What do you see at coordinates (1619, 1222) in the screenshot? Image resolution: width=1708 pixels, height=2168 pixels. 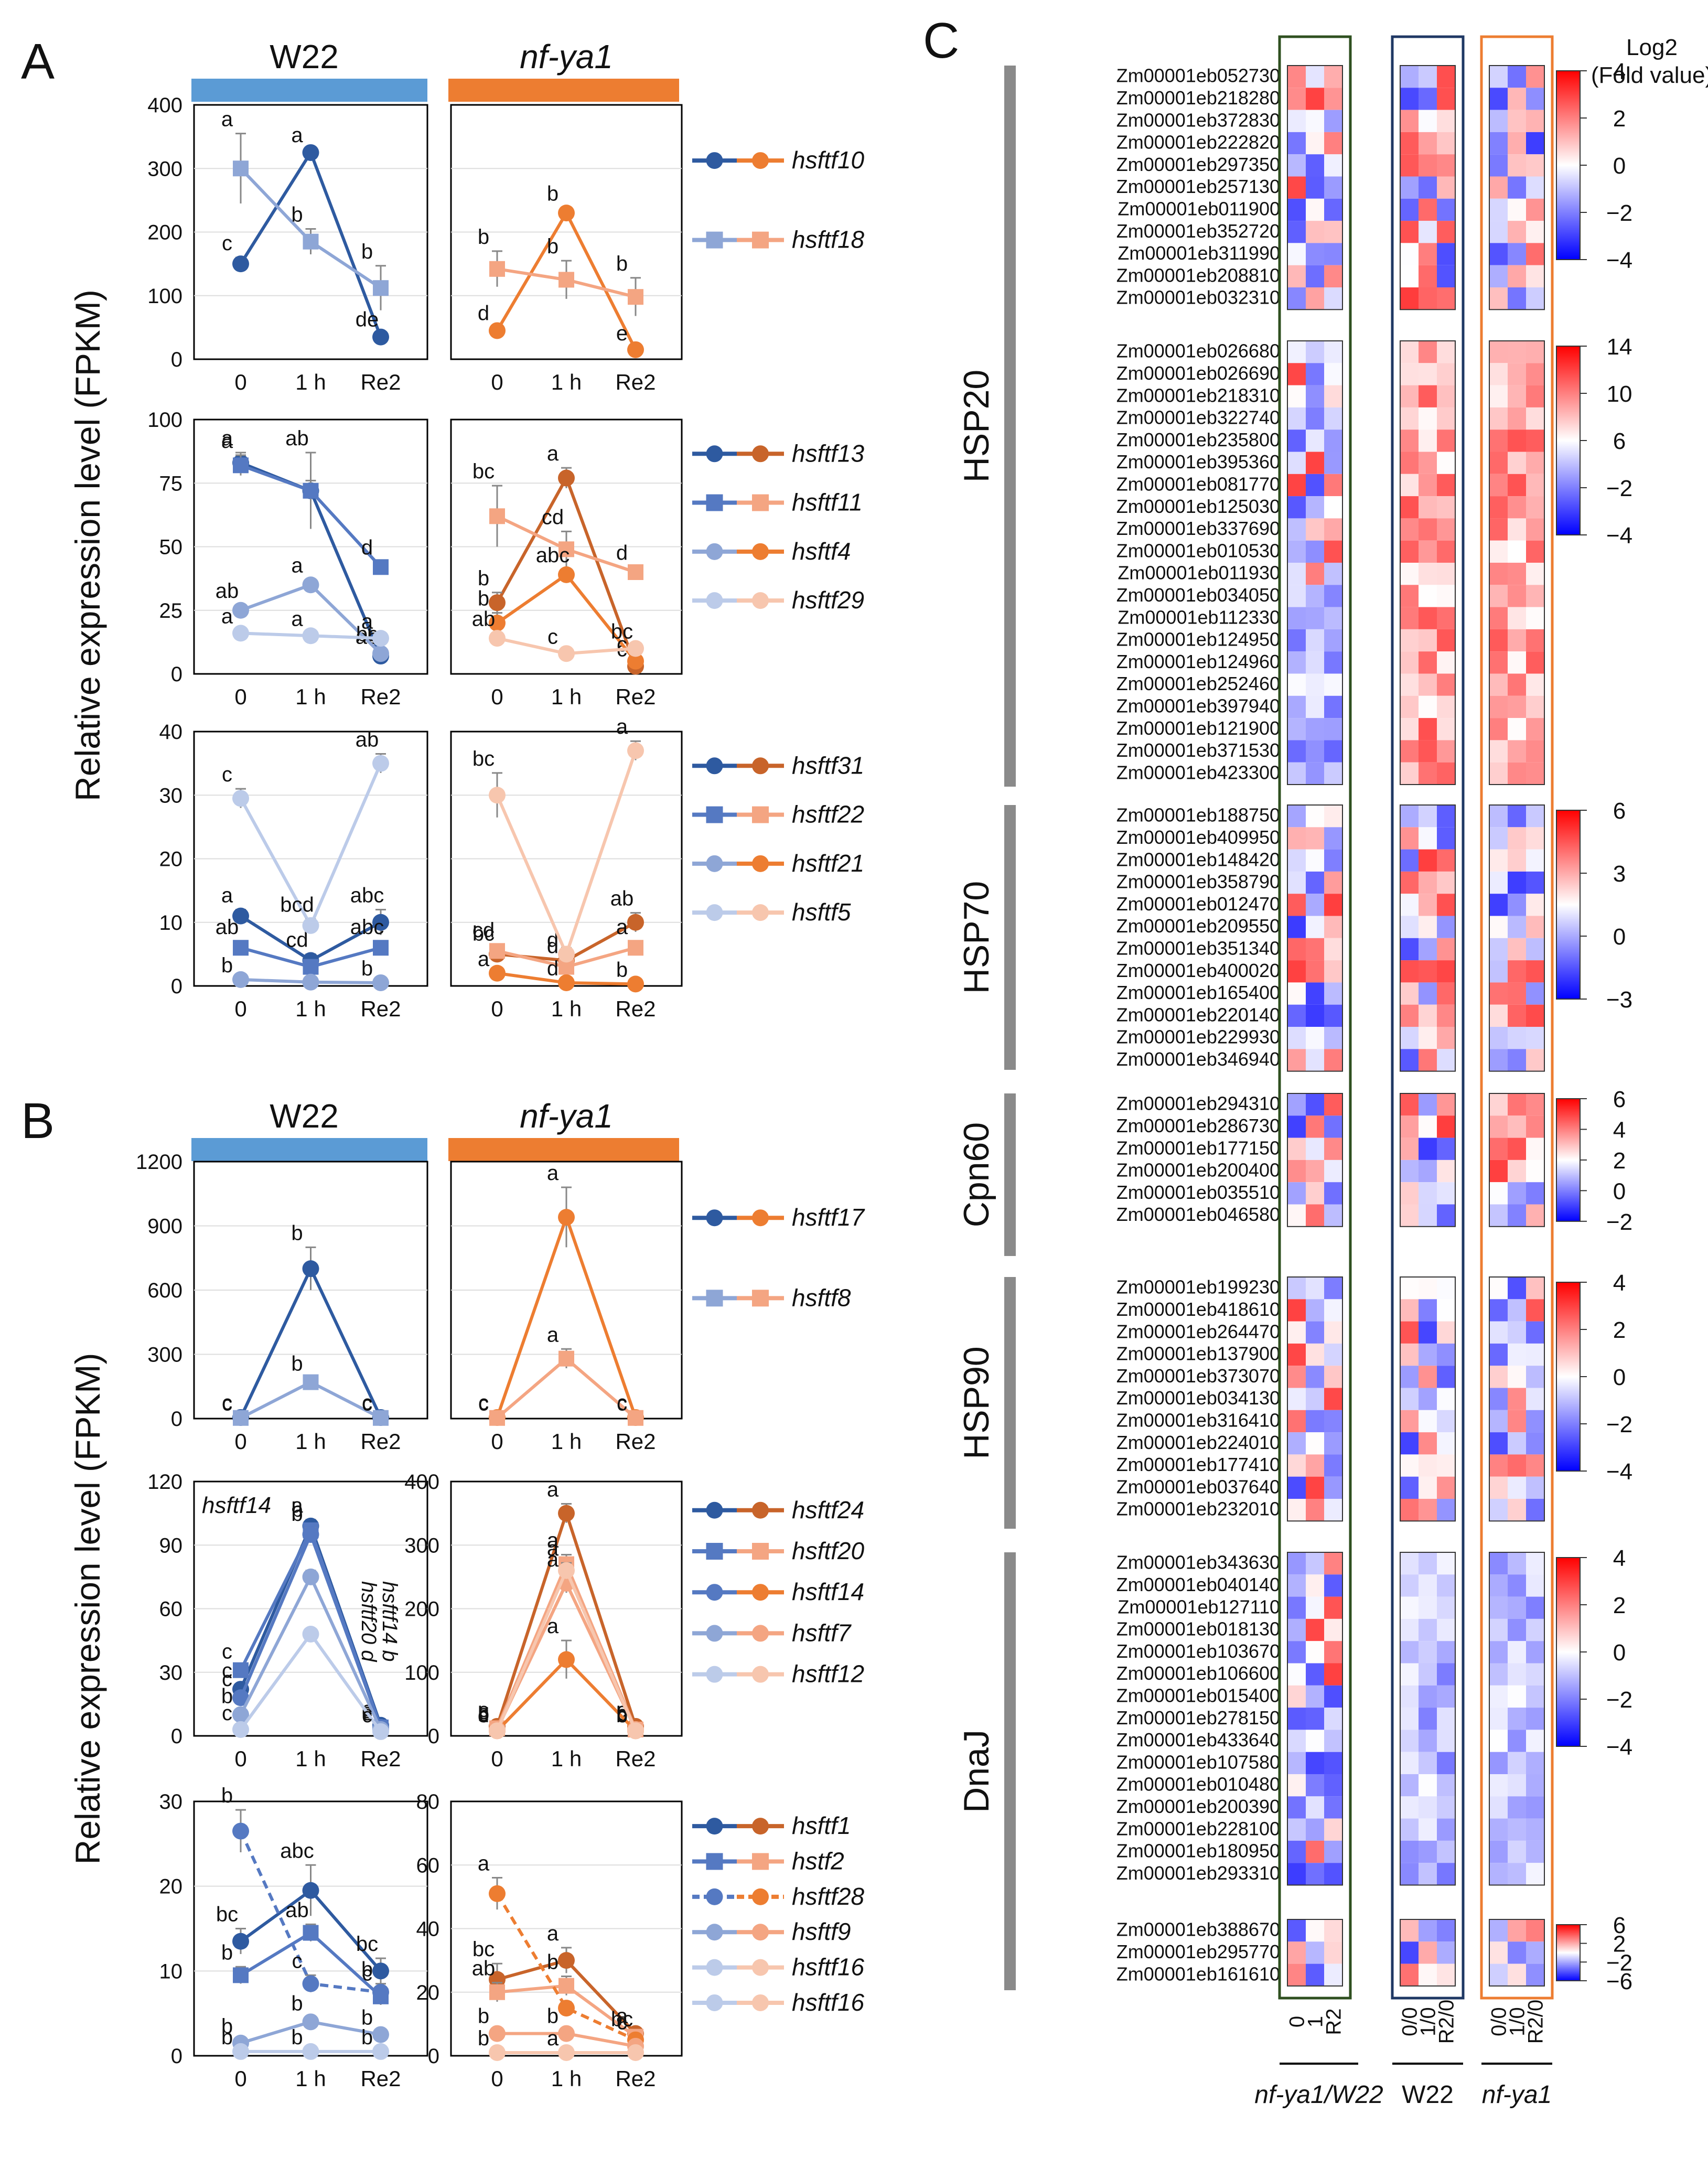 I see `scale-tick-label: −2` at bounding box center [1619, 1222].